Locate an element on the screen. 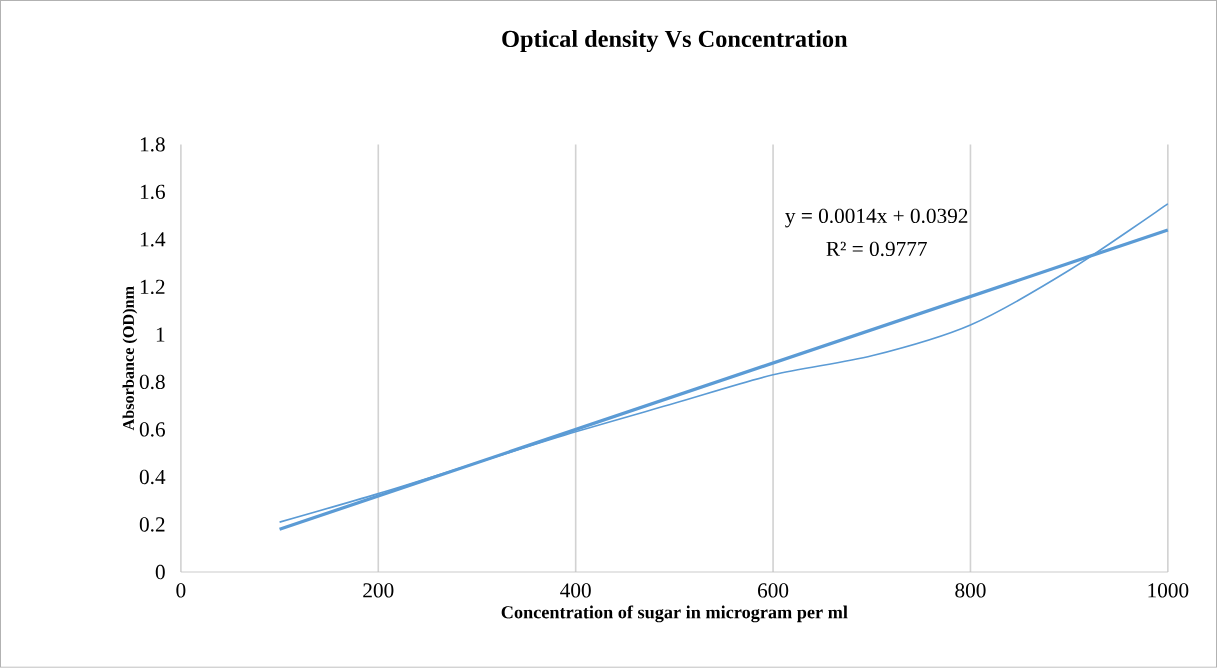 This screenshot has width=1217, height=668. y-tick-label: 0.4 is located at coordinates (152, 477).